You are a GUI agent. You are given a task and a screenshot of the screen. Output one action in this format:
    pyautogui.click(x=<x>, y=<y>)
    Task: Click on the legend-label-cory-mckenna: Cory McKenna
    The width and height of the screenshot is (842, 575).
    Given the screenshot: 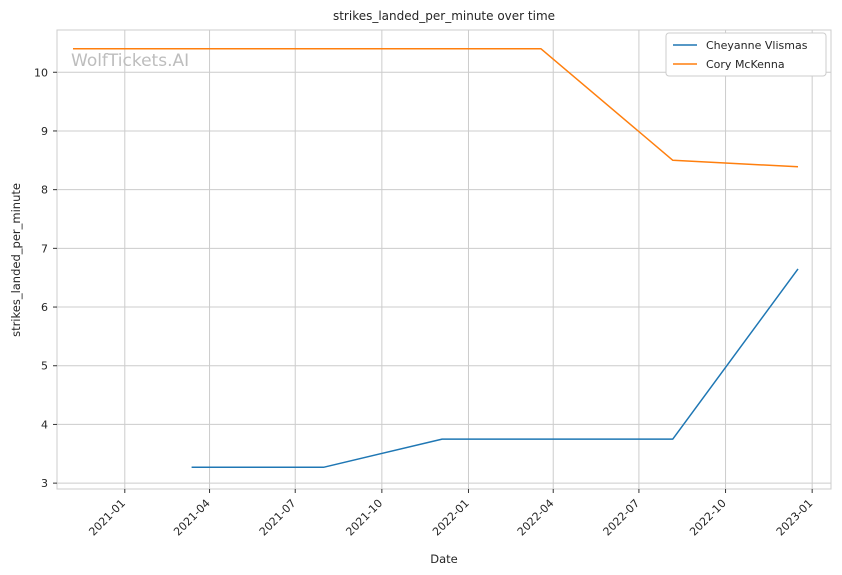 What is the action you would take?
    pyautogui.click(x=745, y=64)
    